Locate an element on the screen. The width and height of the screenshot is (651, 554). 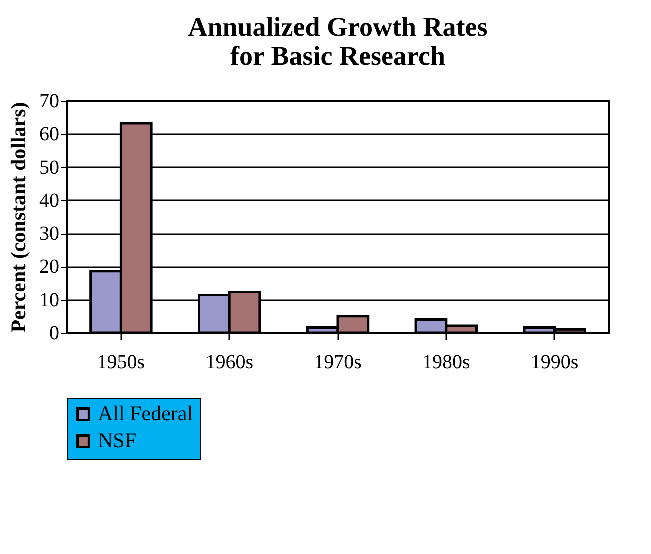
x-tick-label: 1980s is located at coordinates (446, 363).